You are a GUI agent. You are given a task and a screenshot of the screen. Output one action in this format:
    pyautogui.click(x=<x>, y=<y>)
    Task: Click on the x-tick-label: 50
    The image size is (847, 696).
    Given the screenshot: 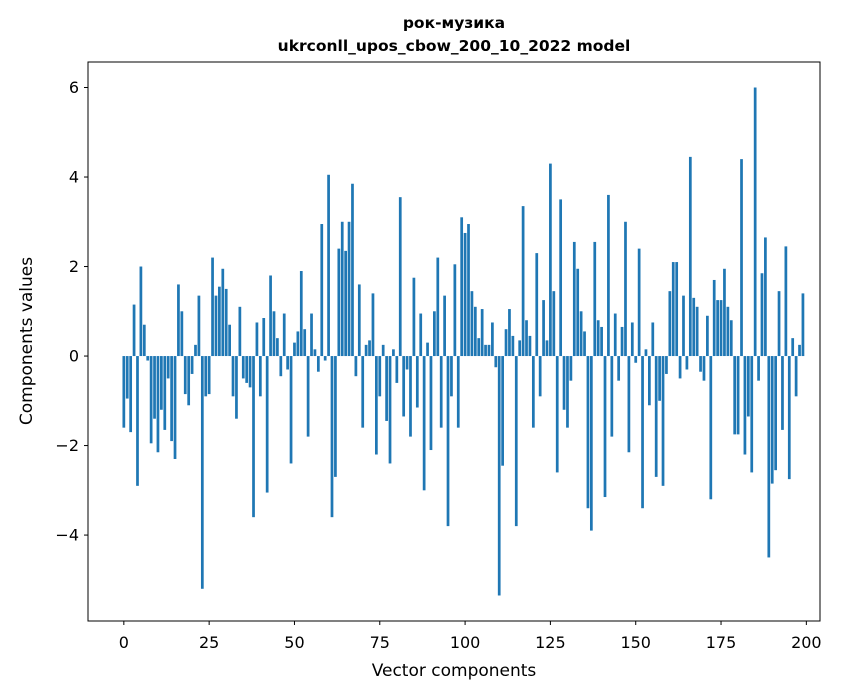 What is the action you would take?
    pyautogui.click(x=294, y=642)
    